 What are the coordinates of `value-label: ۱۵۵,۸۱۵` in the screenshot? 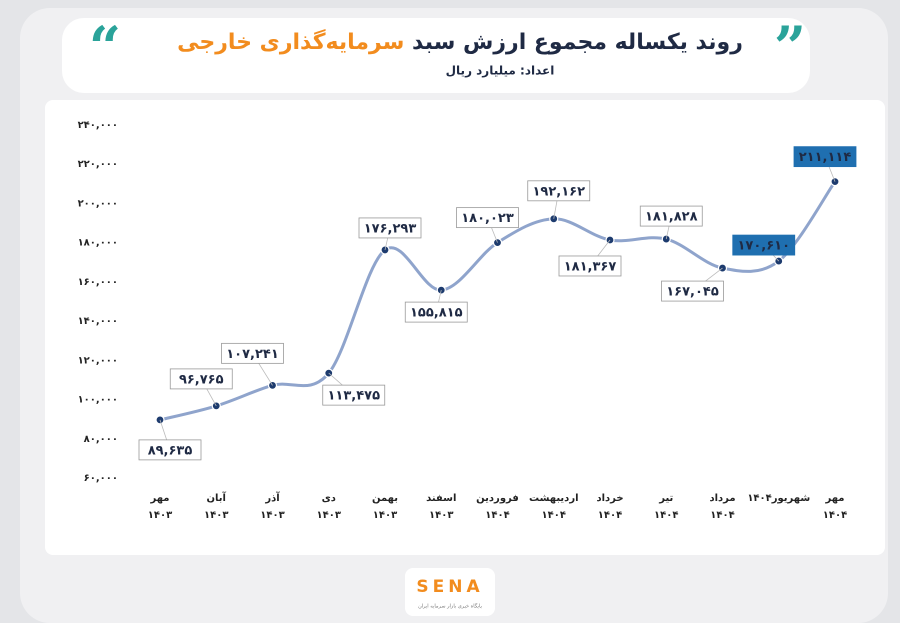 It's located at (436, 313).